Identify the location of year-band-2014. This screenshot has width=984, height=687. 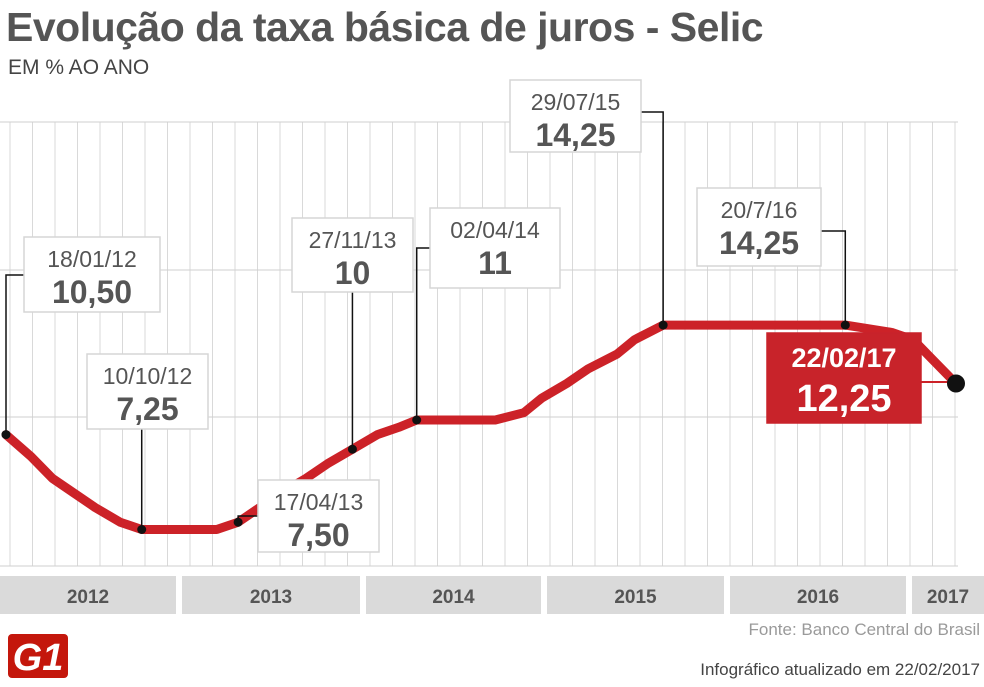
(453, 595).